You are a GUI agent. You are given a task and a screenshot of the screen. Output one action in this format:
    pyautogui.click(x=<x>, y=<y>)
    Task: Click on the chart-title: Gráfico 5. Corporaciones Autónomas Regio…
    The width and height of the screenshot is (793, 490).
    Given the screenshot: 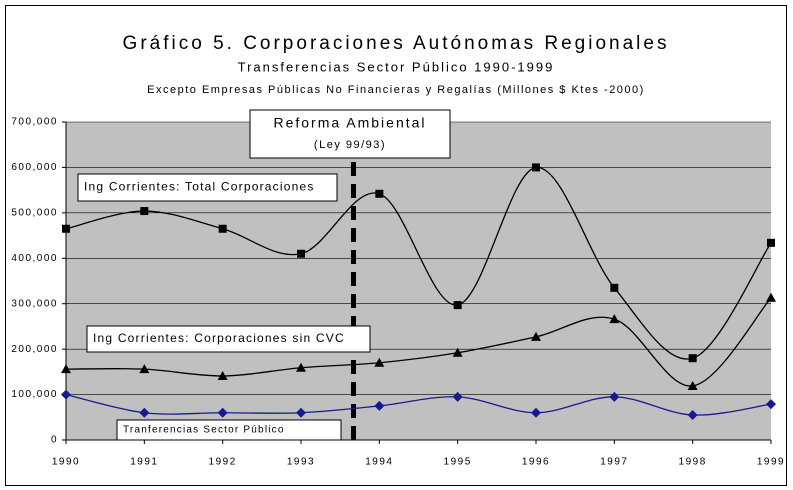 What is the action you would take?
    pyautogui.click(x=396, y=43)
    